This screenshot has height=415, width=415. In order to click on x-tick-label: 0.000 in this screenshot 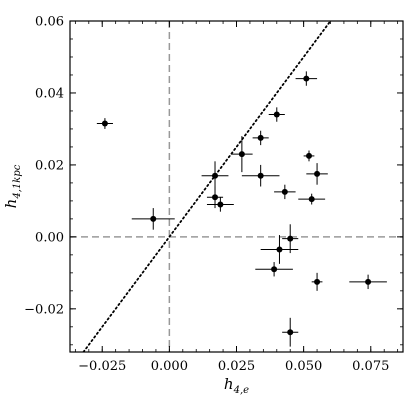, I will do `click(169, 366)`.